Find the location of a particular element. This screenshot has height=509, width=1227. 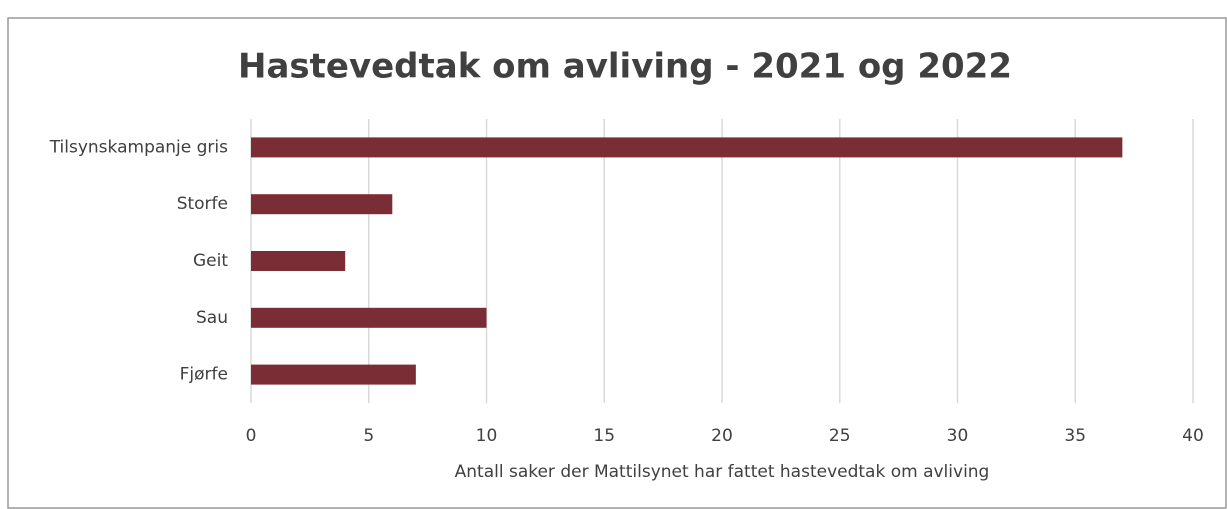

x-tick-label: 40 is located at coordinates (1193, 436).